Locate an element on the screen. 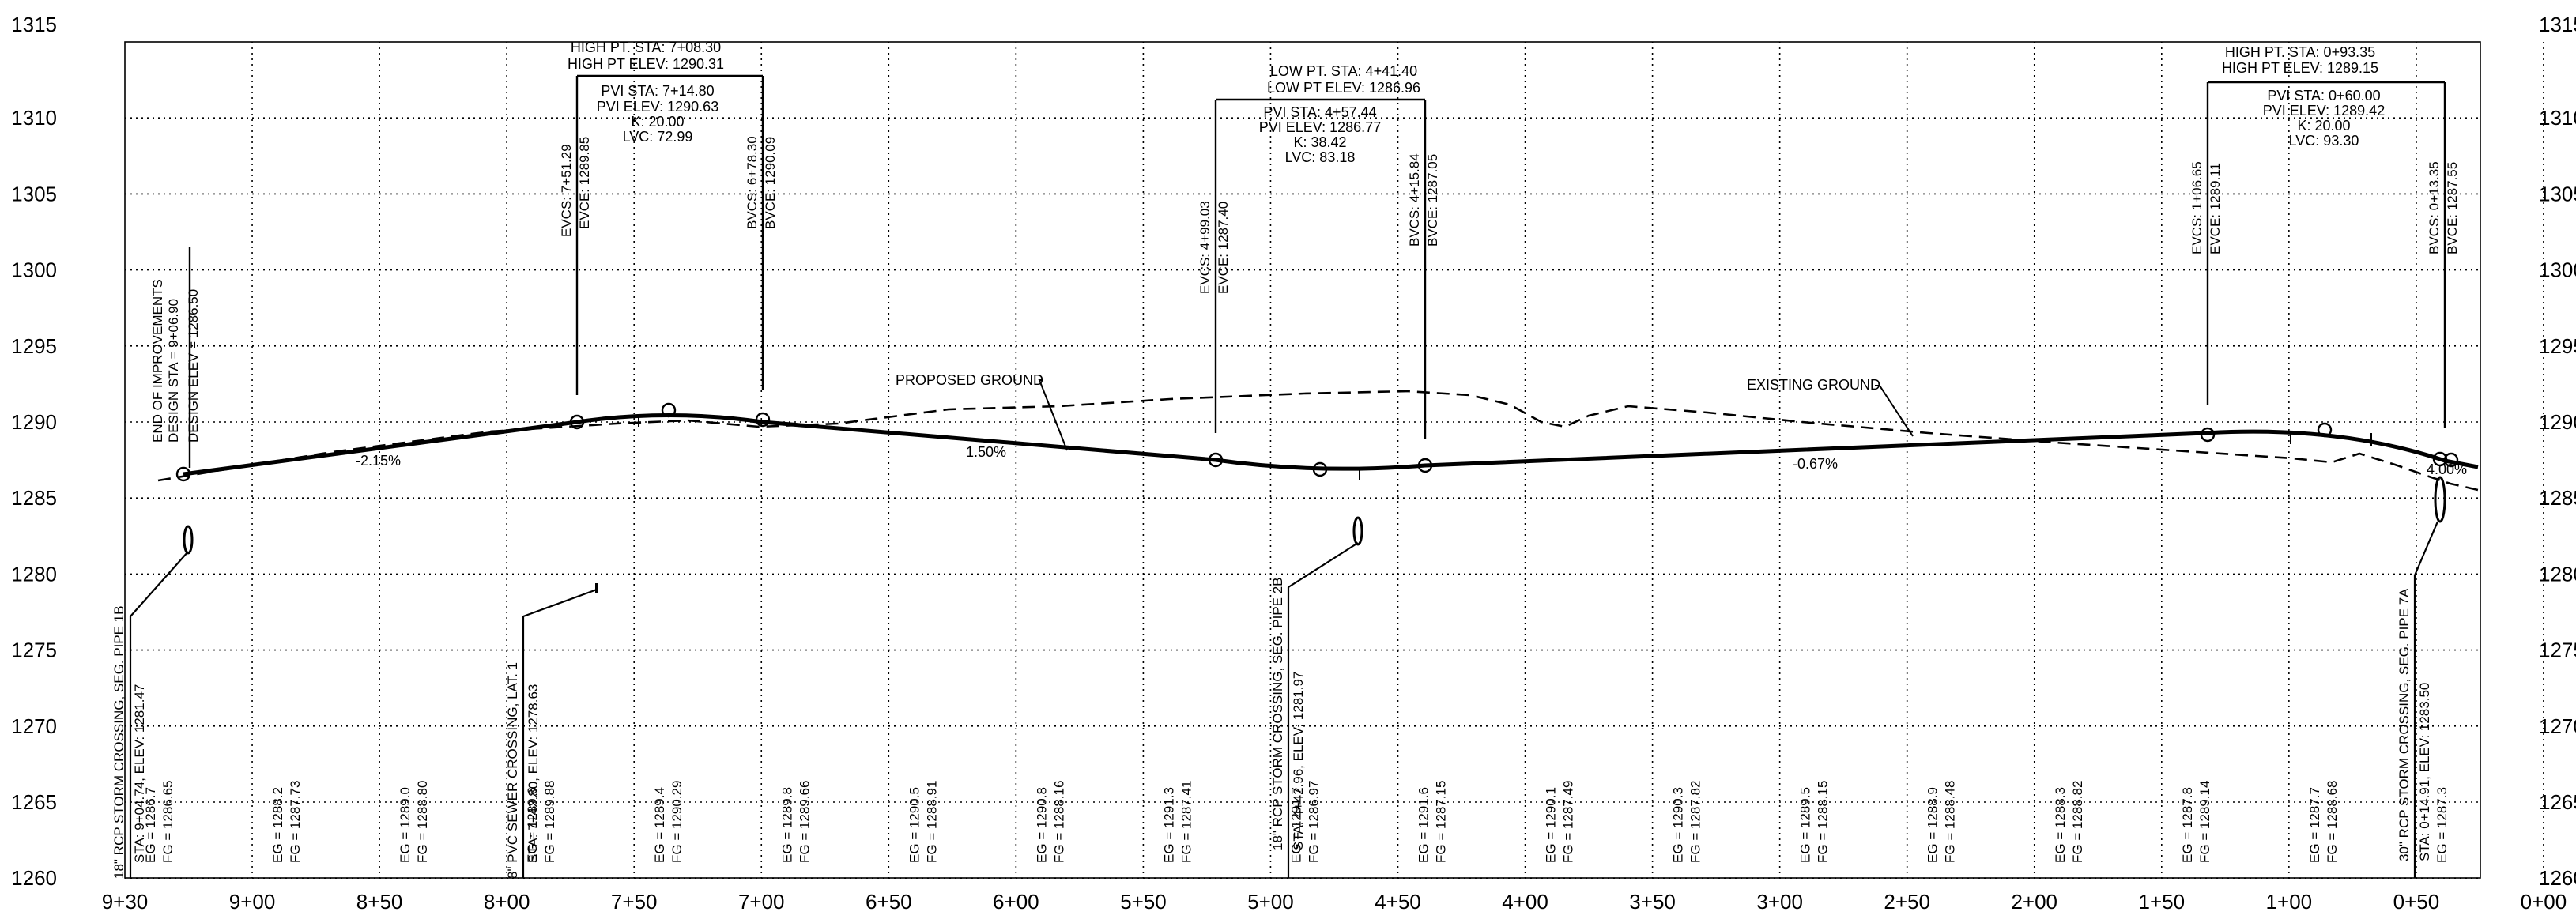 The height and width of the screenshot is (923, 2576). eg-label: EG = 1288.9 is located at coordinates (1932, 825).